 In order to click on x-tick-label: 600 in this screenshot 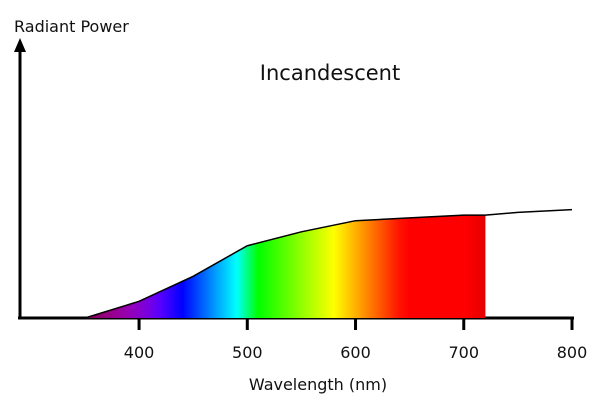, I will do `click(355, 352)`.